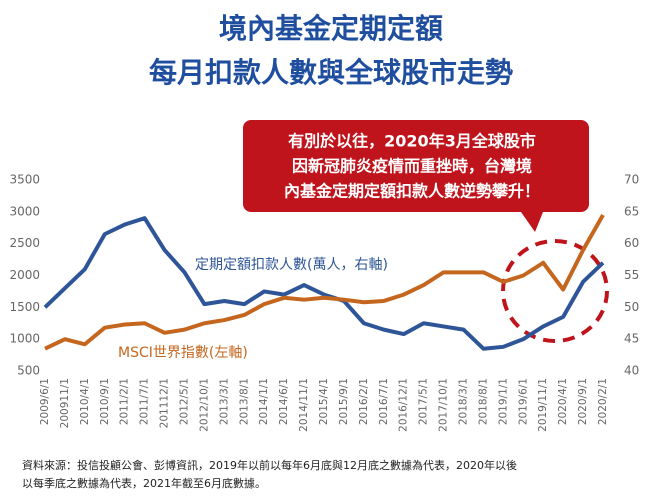 The width and height of the screenshot is (662, 501). I want to click on callout-text: 因新冠肺炎疫情而重挫時，台灣境, so click(412, 166).